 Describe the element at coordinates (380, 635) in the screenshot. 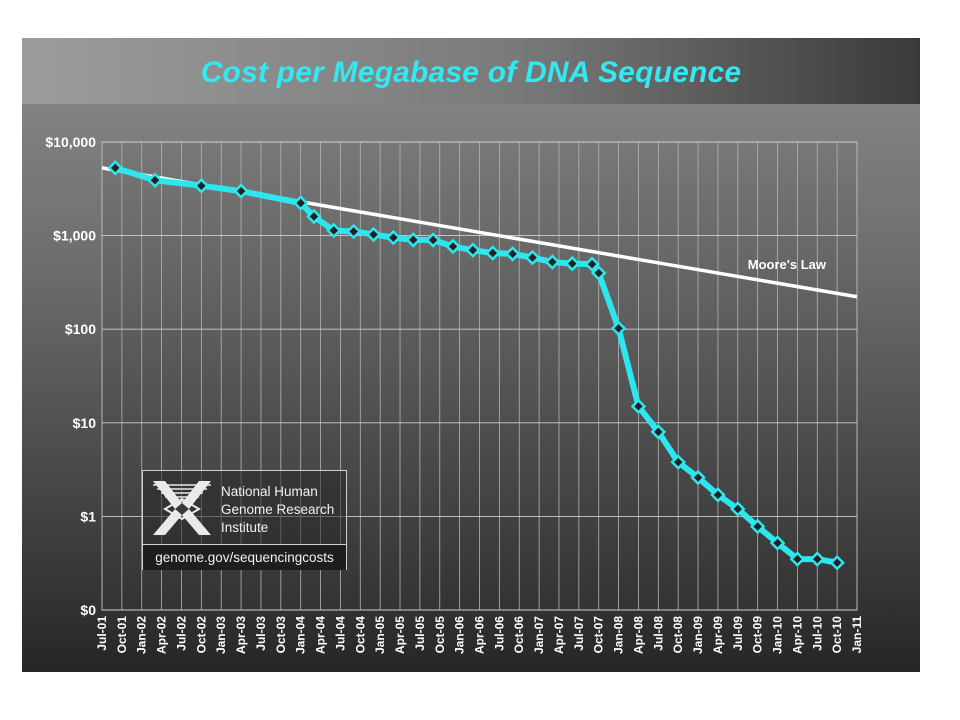

I see `x-tick-label: Jan-05` at that location.